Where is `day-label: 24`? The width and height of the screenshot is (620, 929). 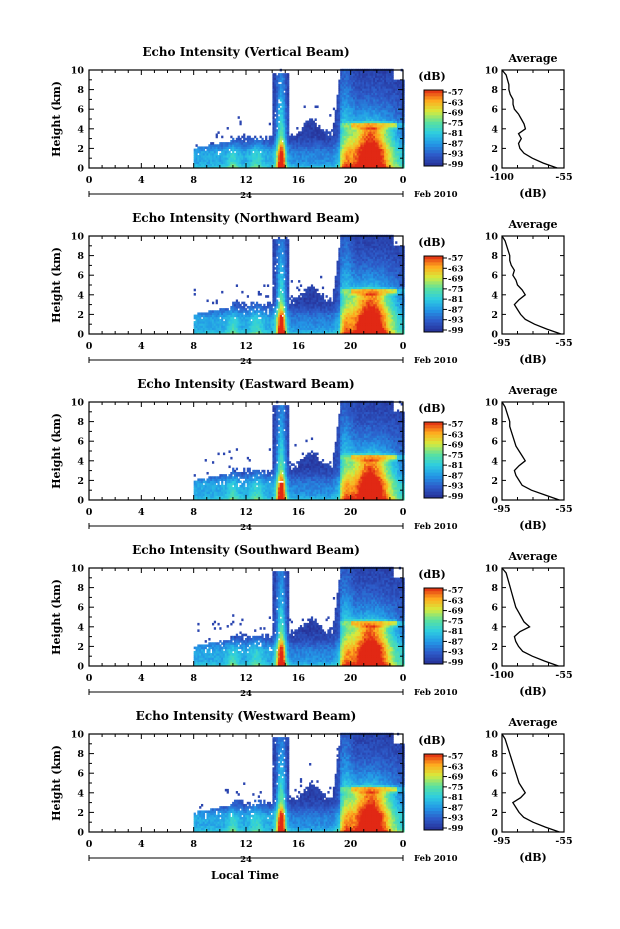 day-label: 24 is located at coordinates (246, 196).